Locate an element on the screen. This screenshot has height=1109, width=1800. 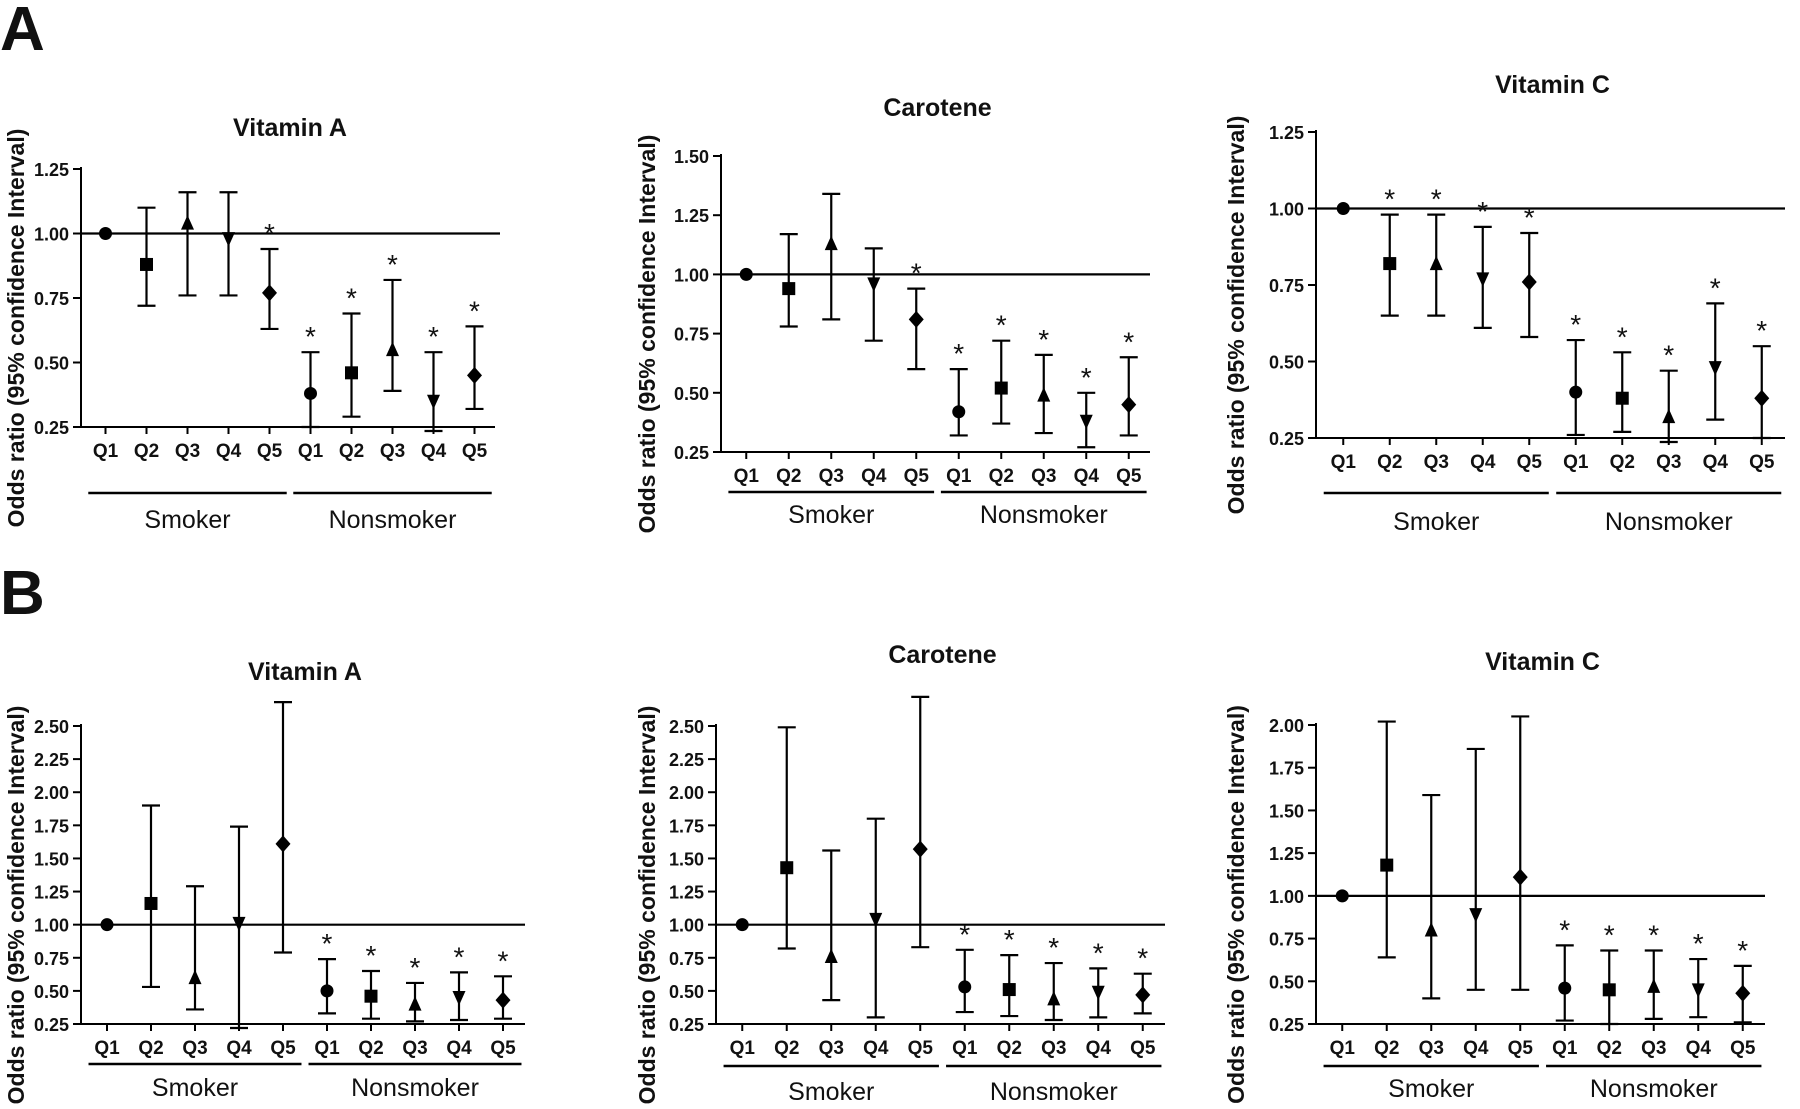
y-tick-label: 0.75 is located at coordinates (686, 959).